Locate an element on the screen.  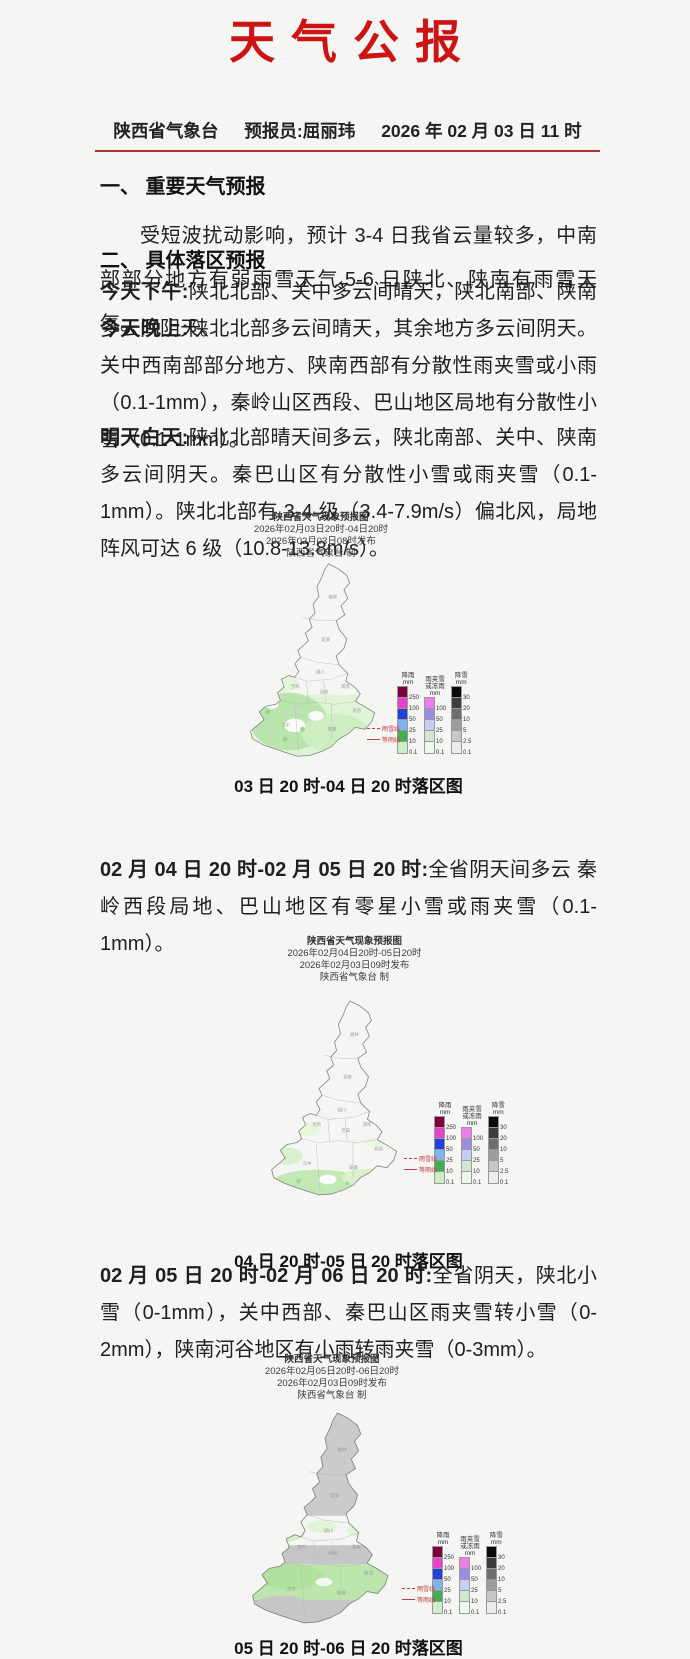
paragraph-lead: 明天白天: is located at coordinates (144, 438).